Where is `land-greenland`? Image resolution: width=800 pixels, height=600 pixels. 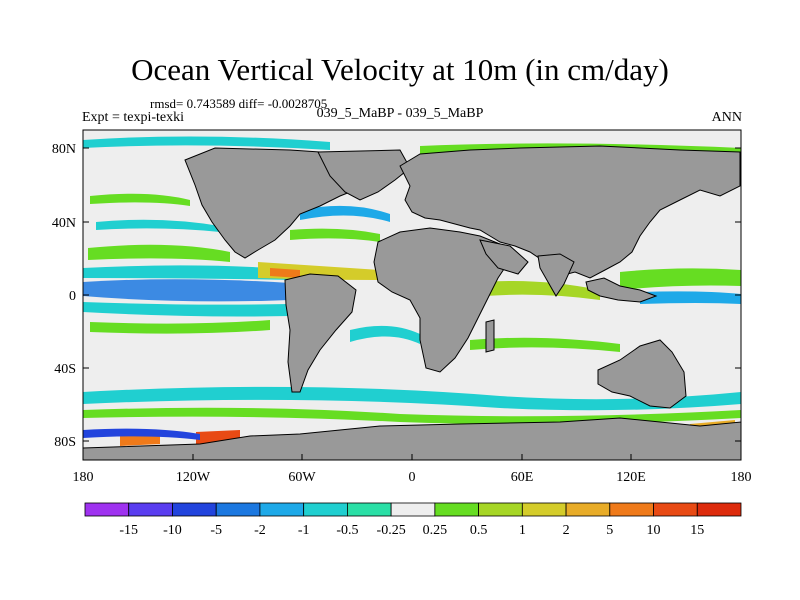
land-greenland is located at coordinates (364, 175).